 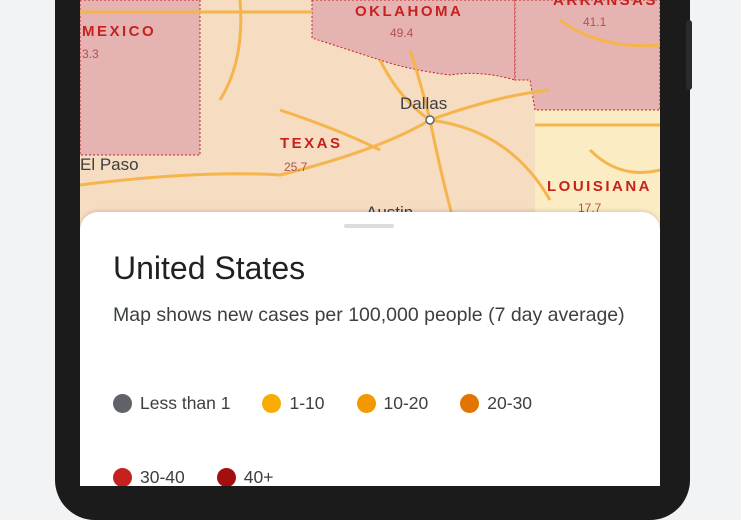 I want to click on region-name: TEXAS, so click(x=311, y=143).